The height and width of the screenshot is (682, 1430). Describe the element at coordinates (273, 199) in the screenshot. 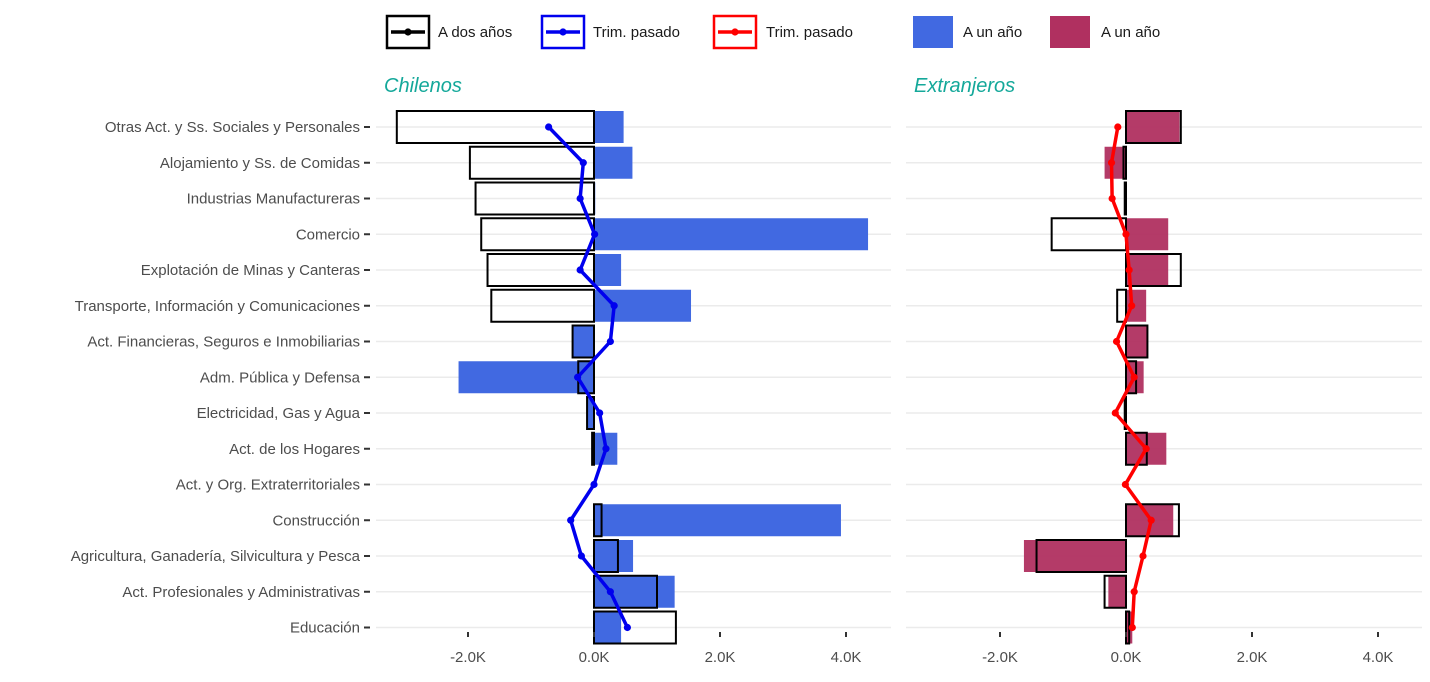

I see `category-label: Industrias Manufactureras` at that location.